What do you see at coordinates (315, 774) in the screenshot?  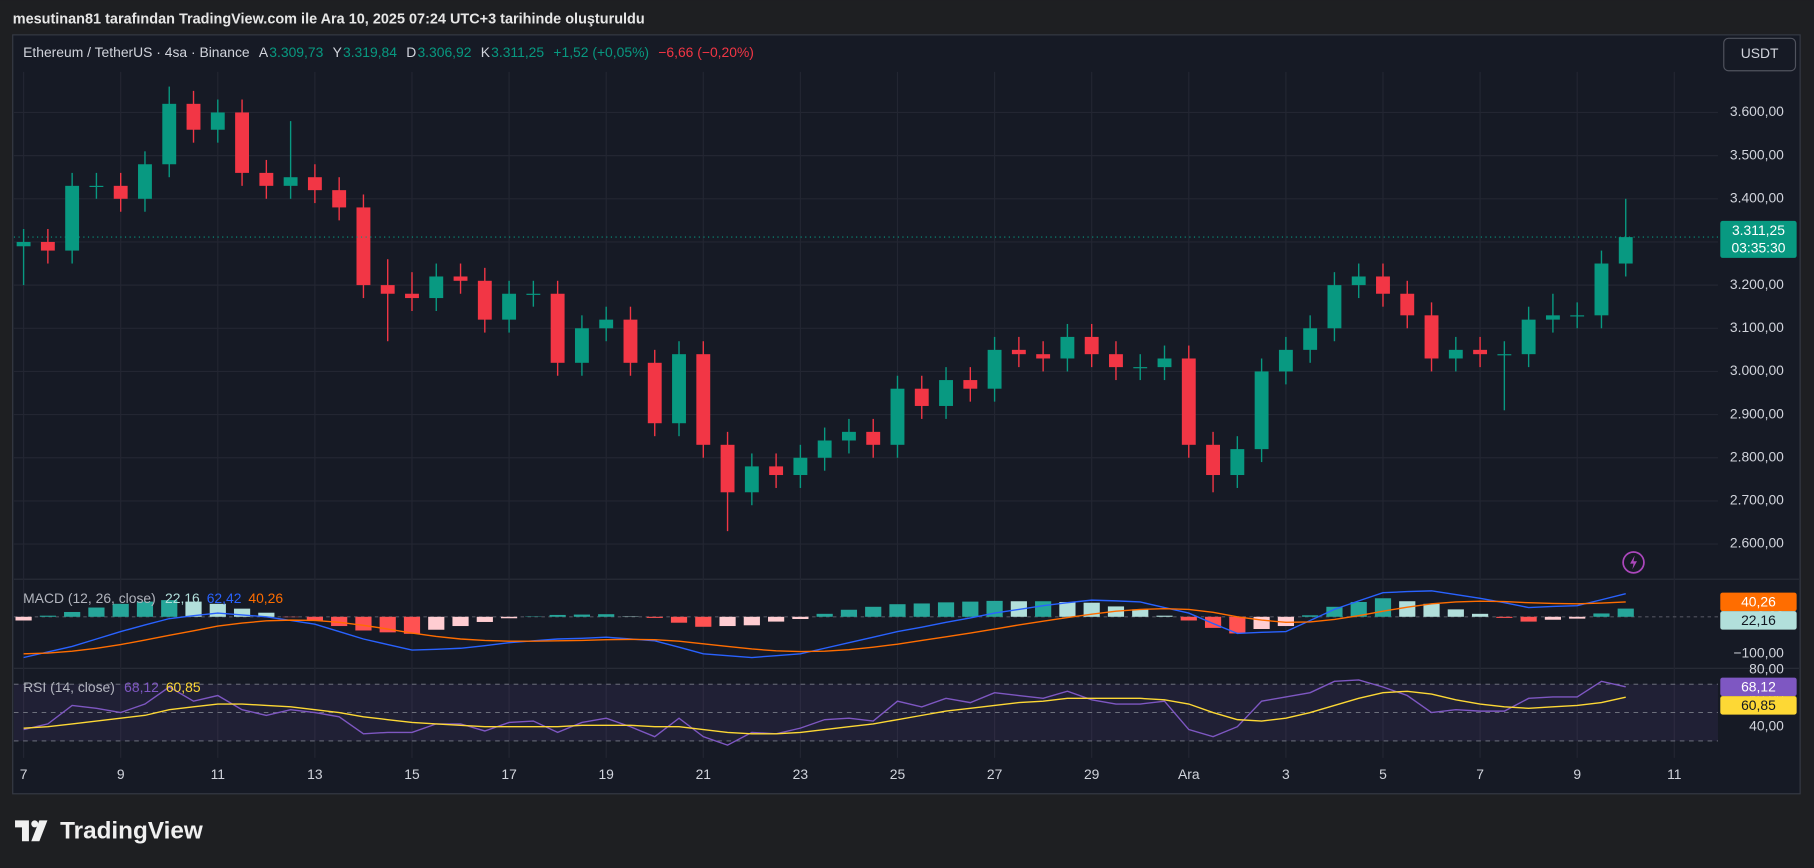 I see `x-tick-label: 13` at bounding box center [315, 774].